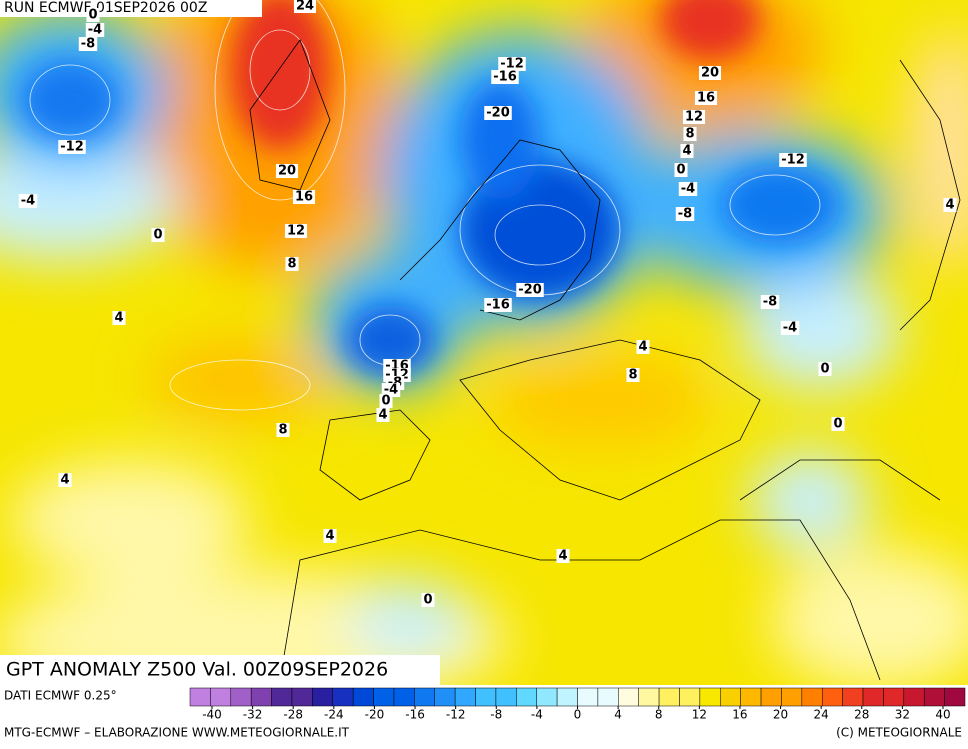 The height and width of the screenshot is (749, 968). Describe the element at coordinates (739, 715) in the screenshot. I see `colorbar-tick-label: 16` at that location.